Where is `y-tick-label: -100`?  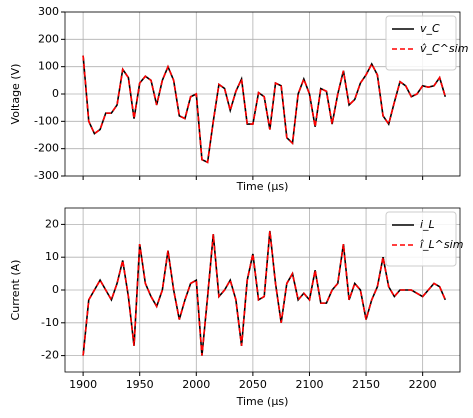
y-tick-label: -100 is located at coordinates (46, 120).